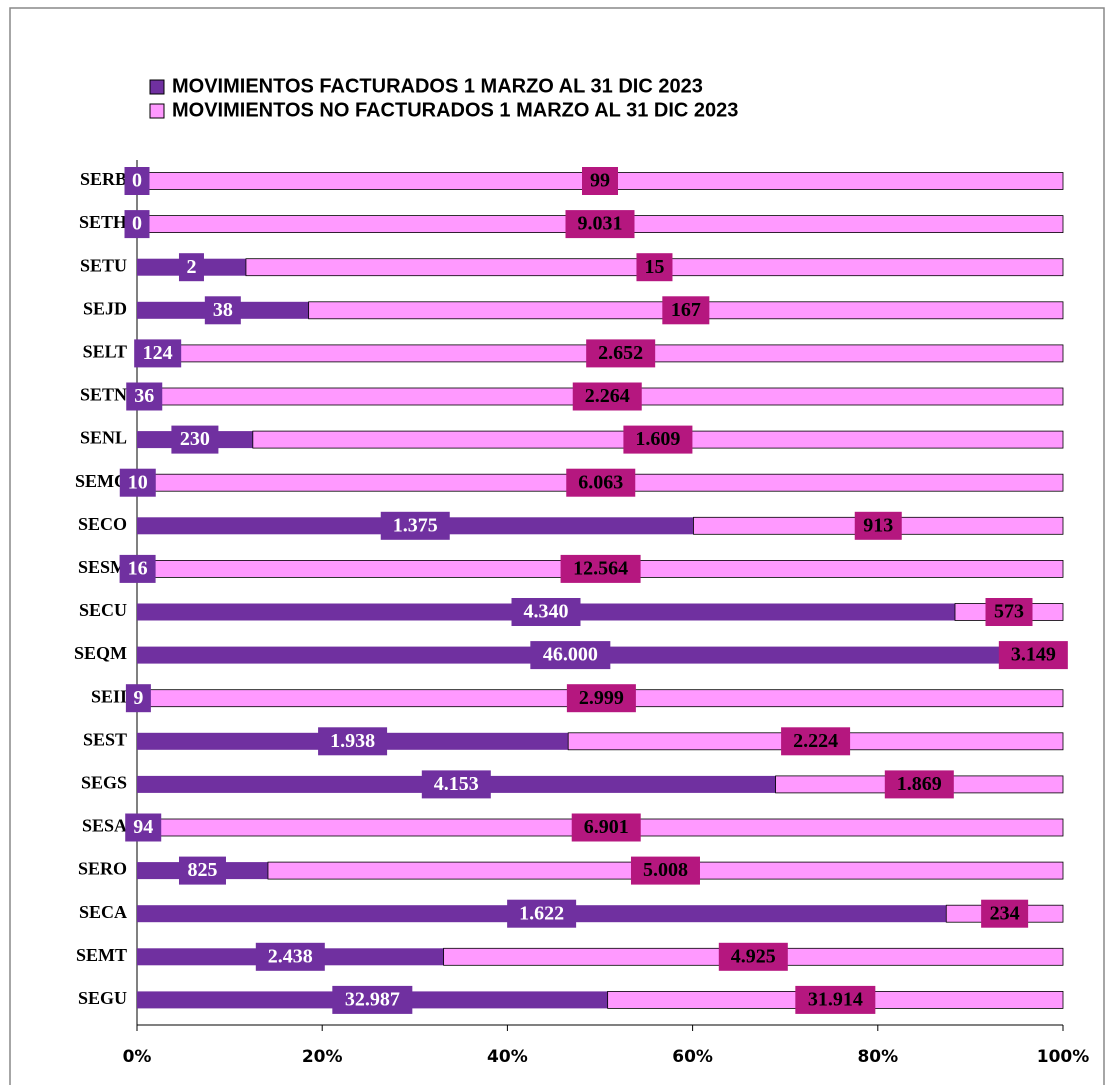 This screenshot has height=1085, width=1113. Describe the element at coordinates (104, 826) in the screenshot. I see `y-tick-label: SESA` at that location.